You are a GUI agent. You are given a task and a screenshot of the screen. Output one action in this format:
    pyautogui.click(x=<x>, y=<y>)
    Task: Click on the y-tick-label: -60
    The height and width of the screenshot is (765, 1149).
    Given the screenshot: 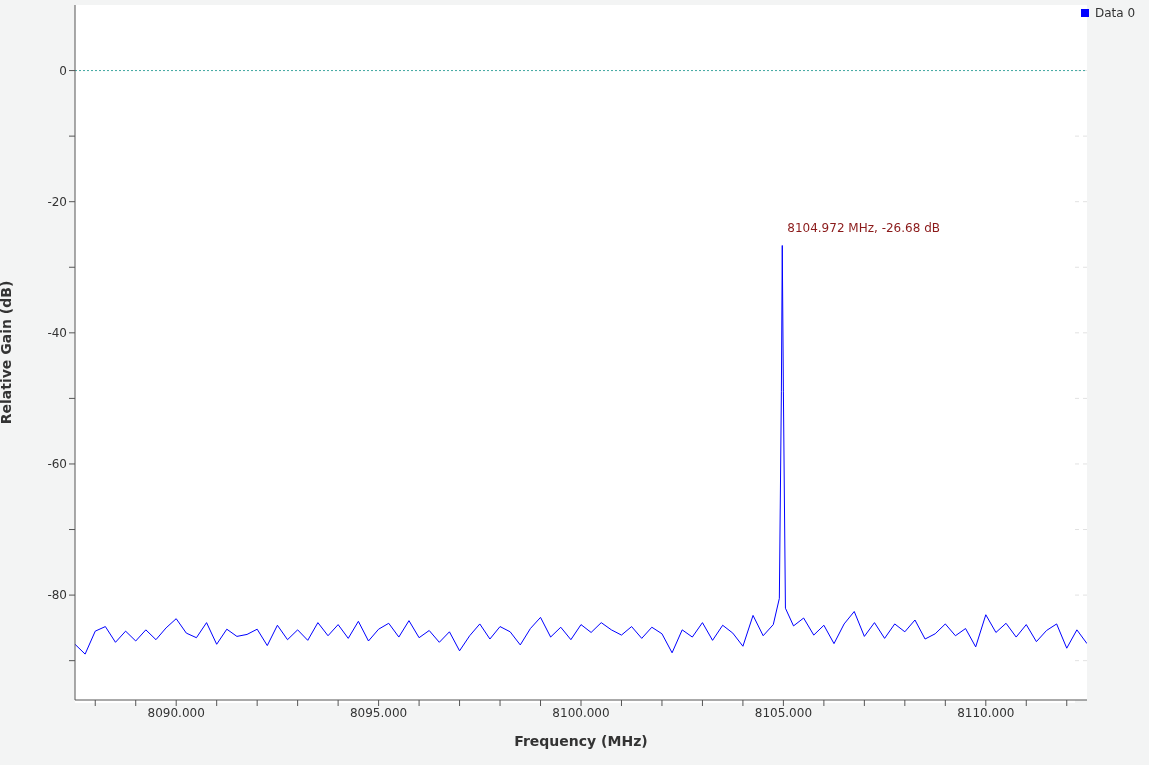 What is the action you would take?
    pyautogui.click(x=57, y=464)
    